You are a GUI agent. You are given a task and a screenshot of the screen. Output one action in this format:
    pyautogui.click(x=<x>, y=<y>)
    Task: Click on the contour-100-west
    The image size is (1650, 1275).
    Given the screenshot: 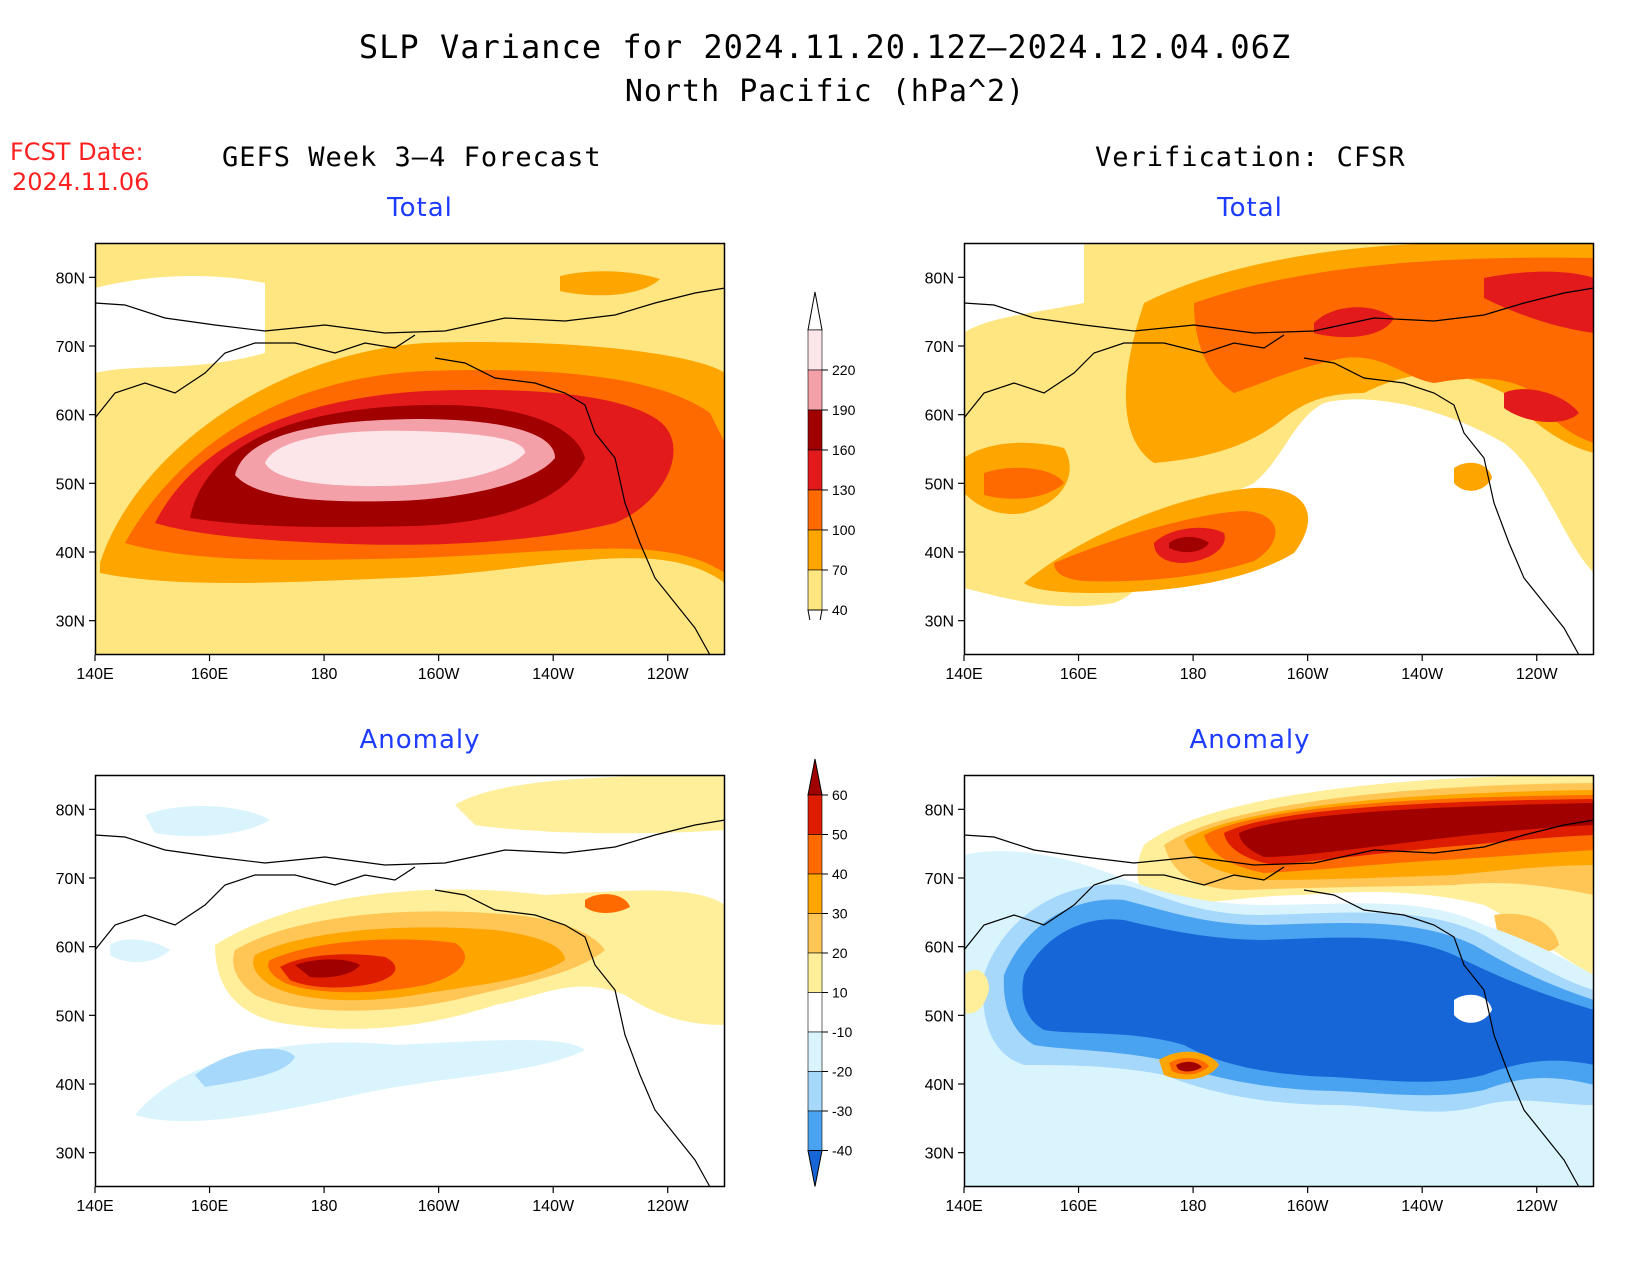 What is the action you would take?
    pyautogui.click(x=1024, y=483)
    